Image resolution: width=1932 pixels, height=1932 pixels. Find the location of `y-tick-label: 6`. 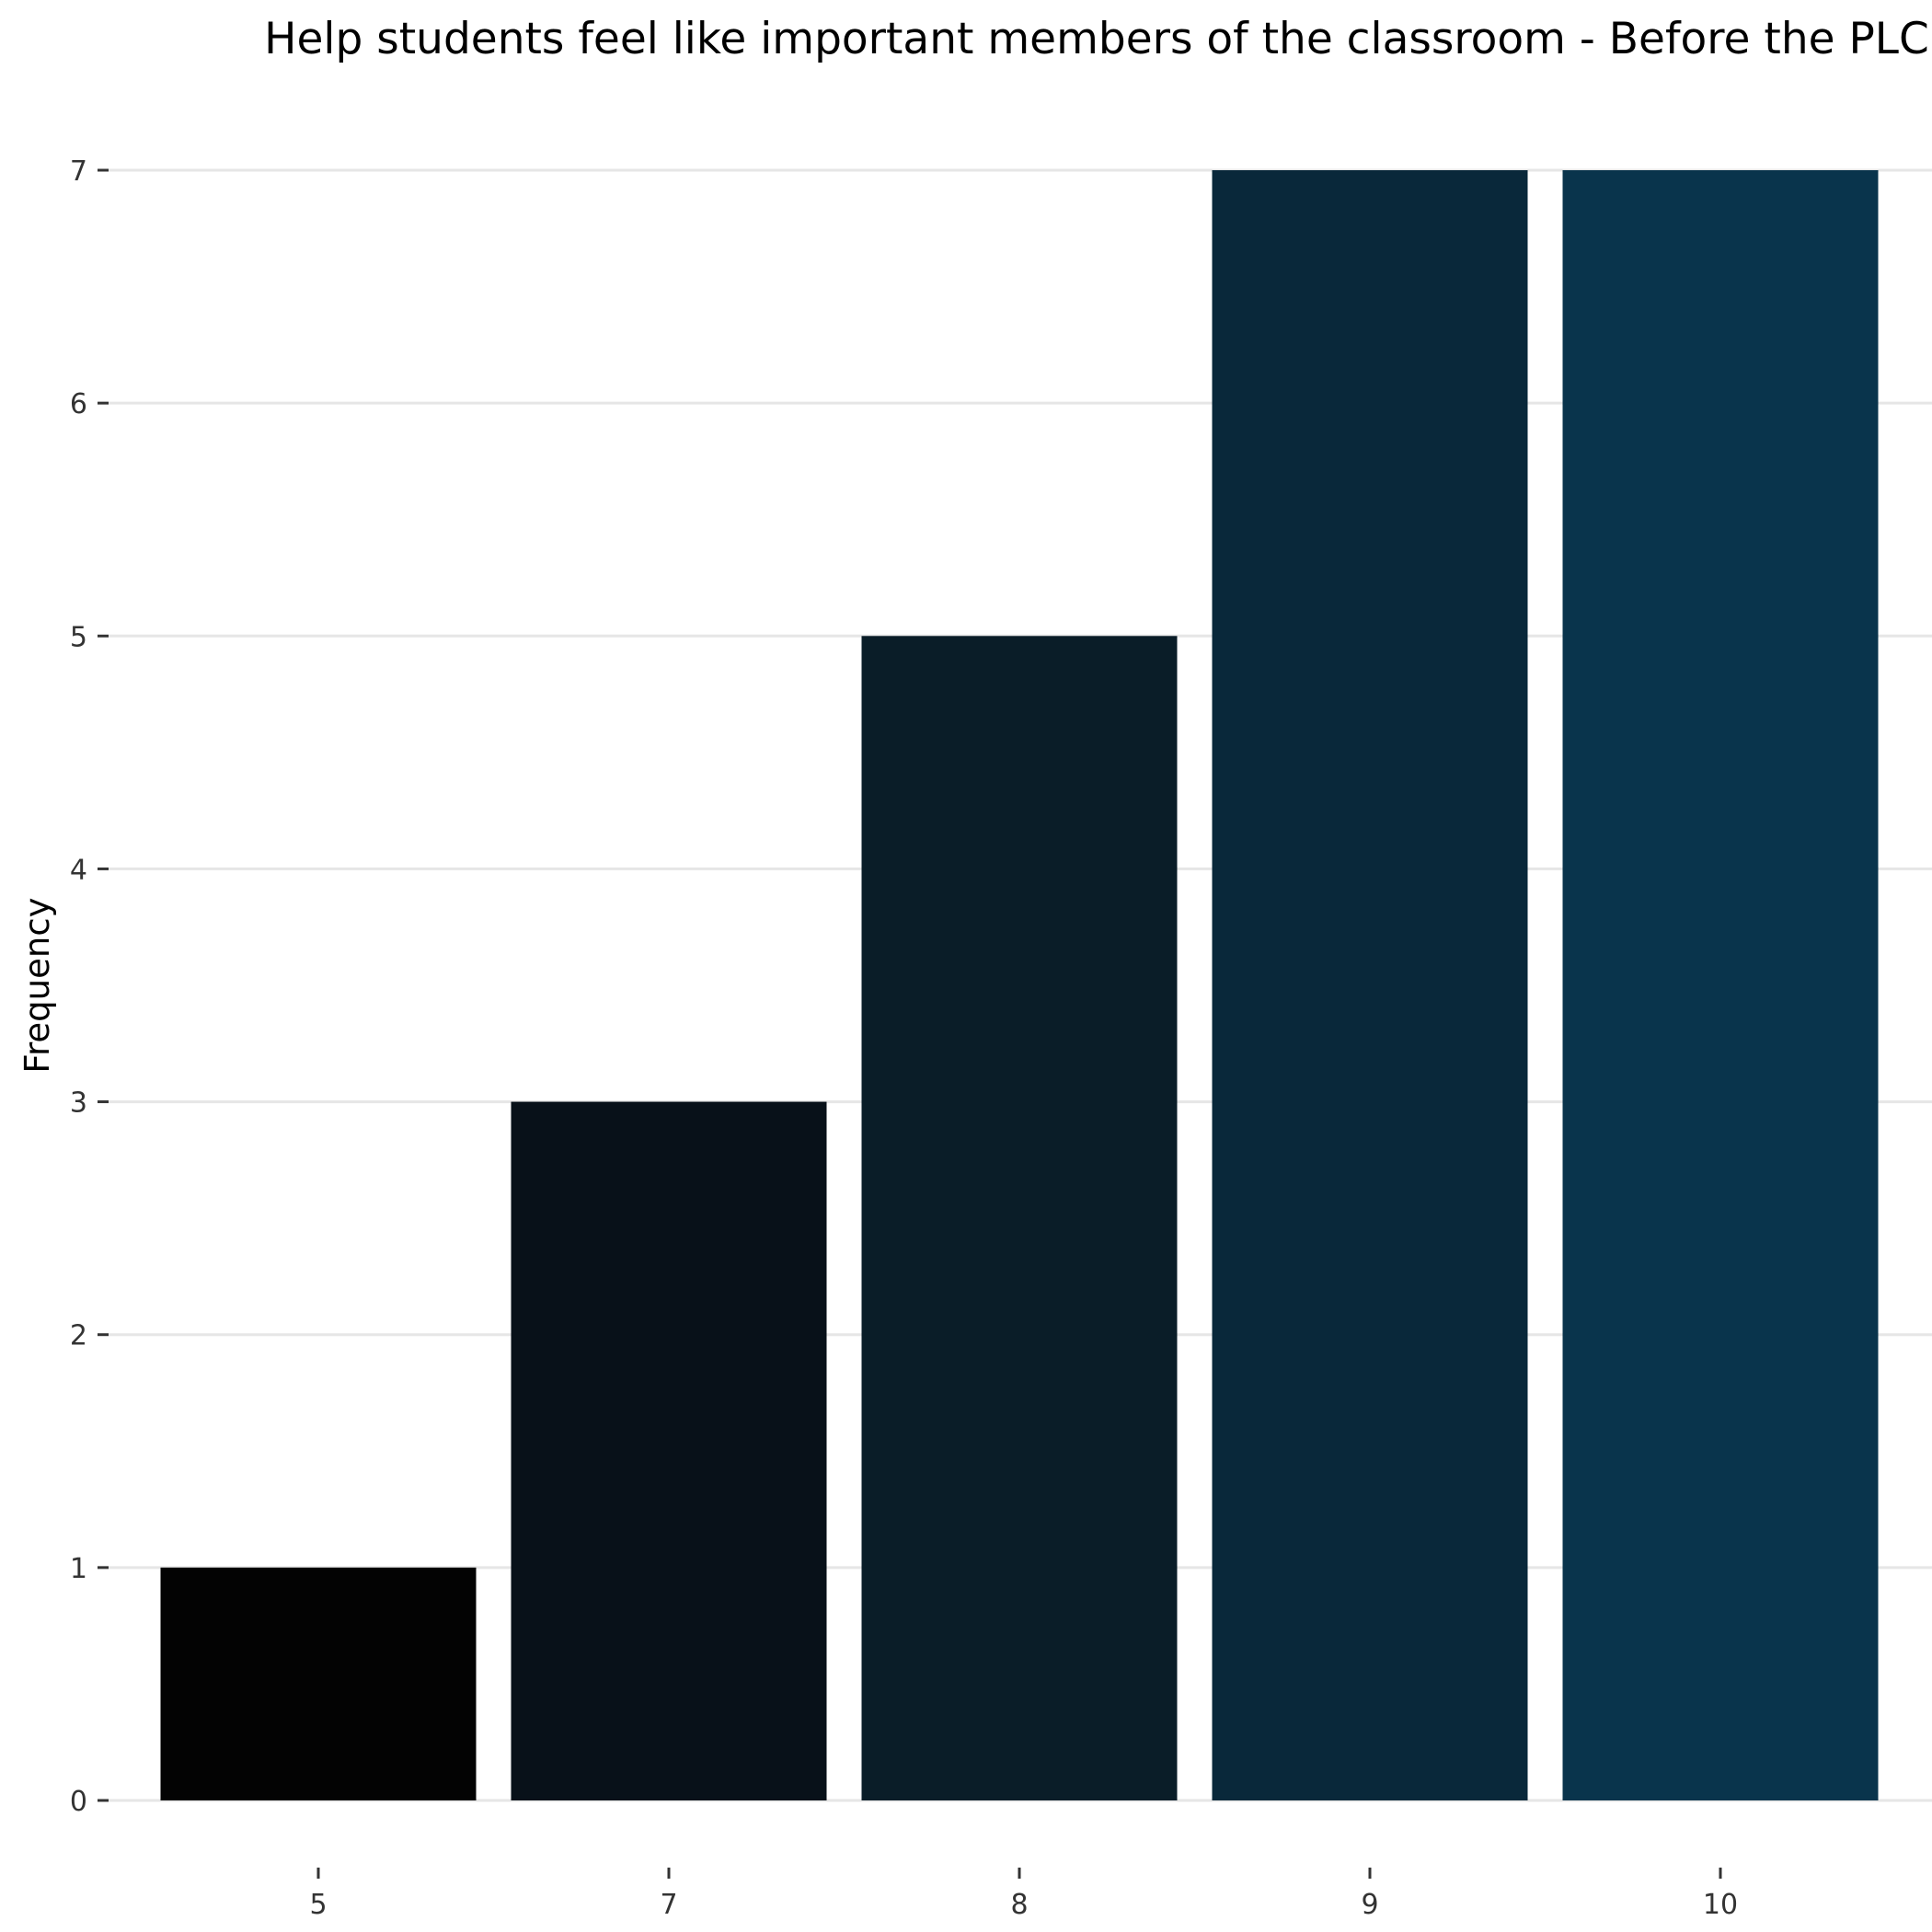

y-tick-label: 6 is located at coordinates (78, 404).